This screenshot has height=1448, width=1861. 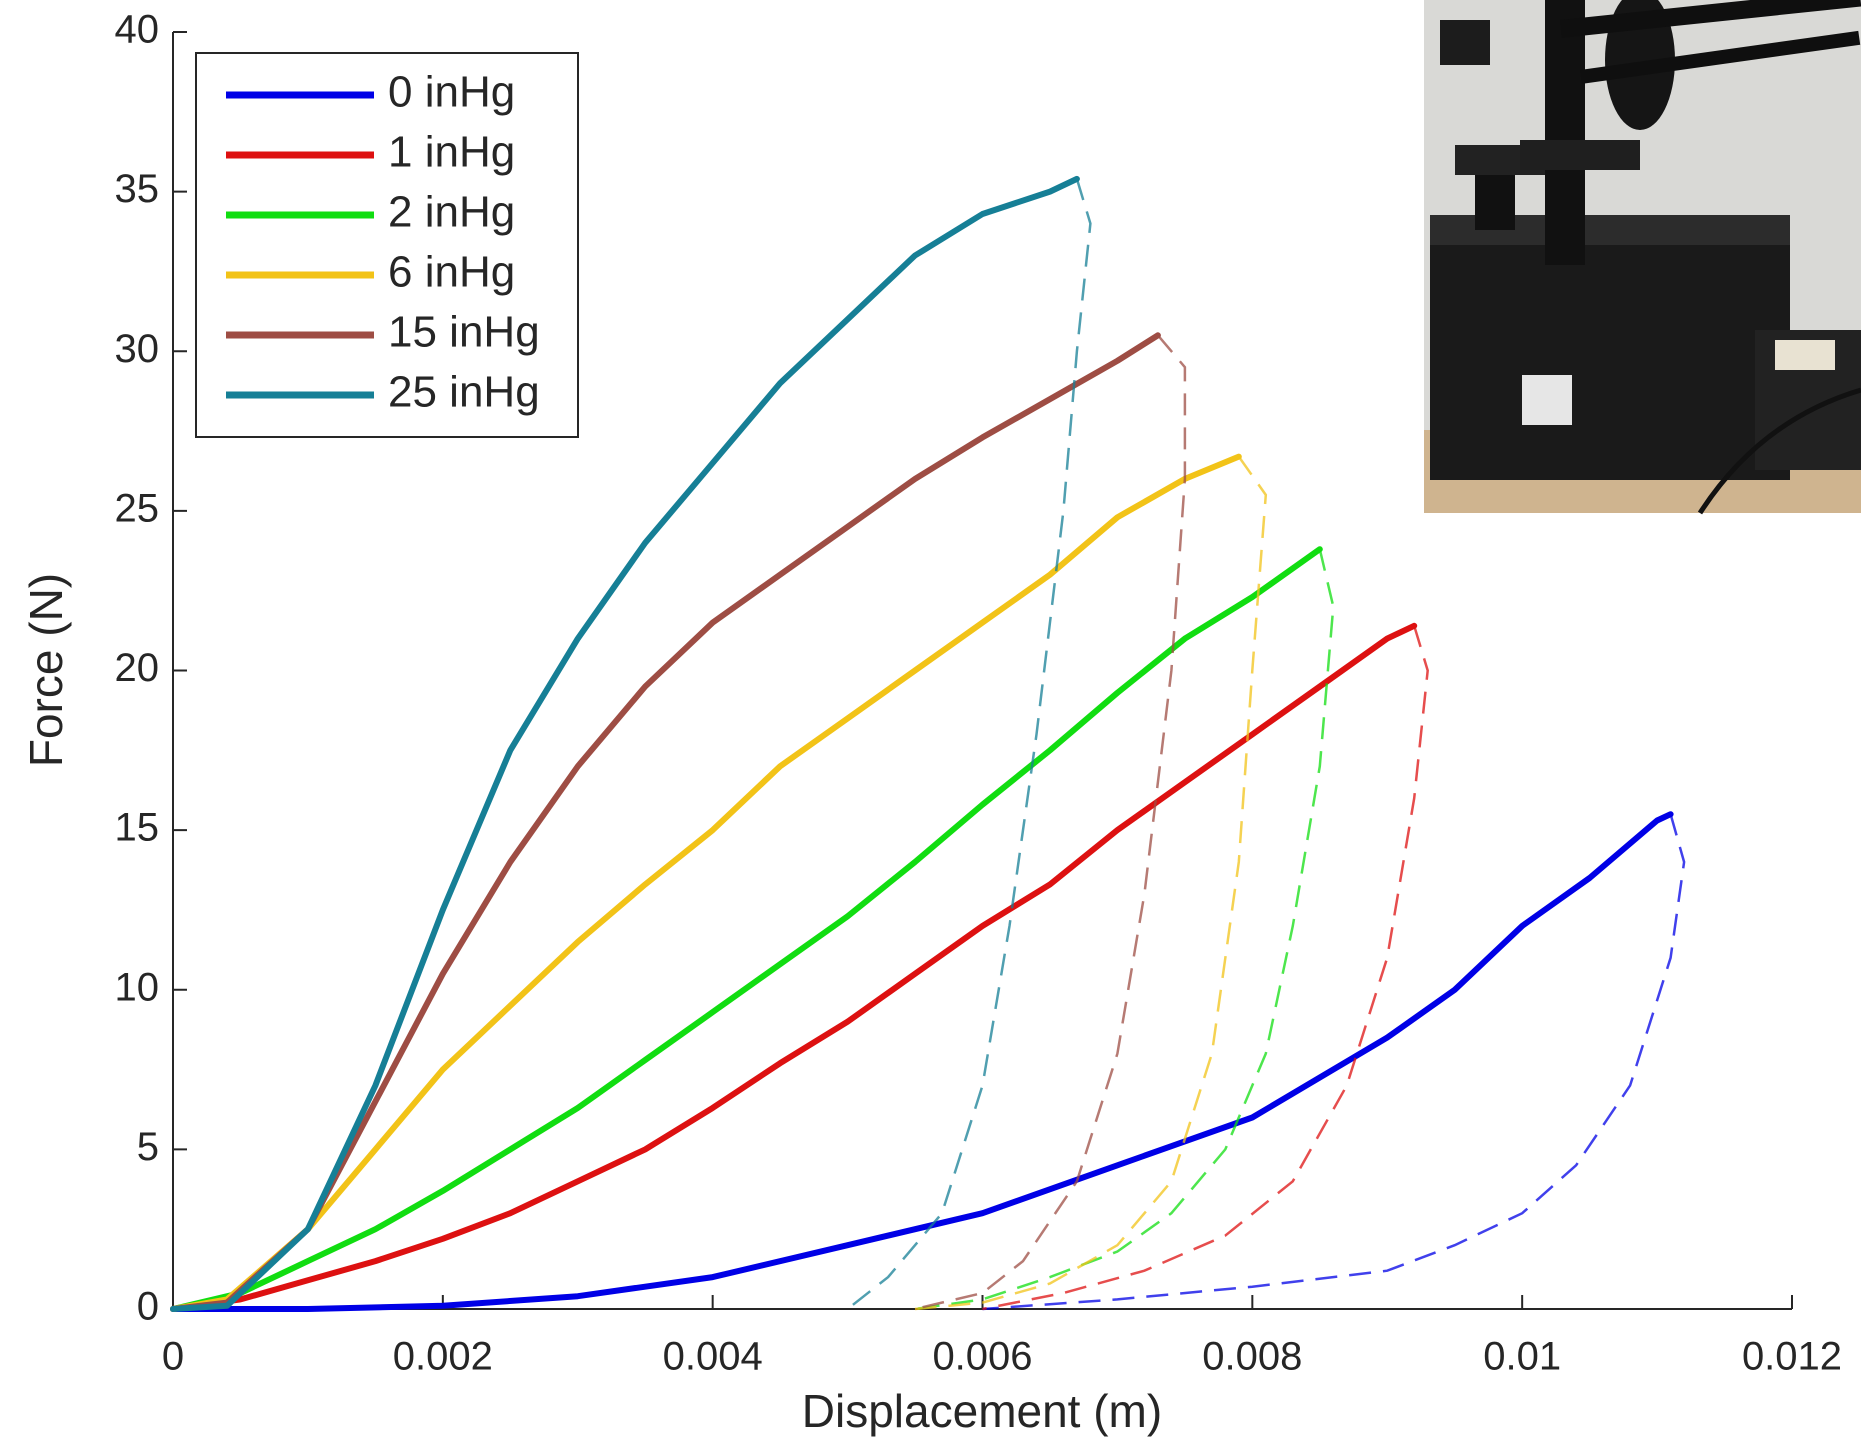 I want to click on legend: 0 inHg 1 inHg 2 inHg 6 inHg 15 inHg 25 inHg, so click(x=387, y=245).